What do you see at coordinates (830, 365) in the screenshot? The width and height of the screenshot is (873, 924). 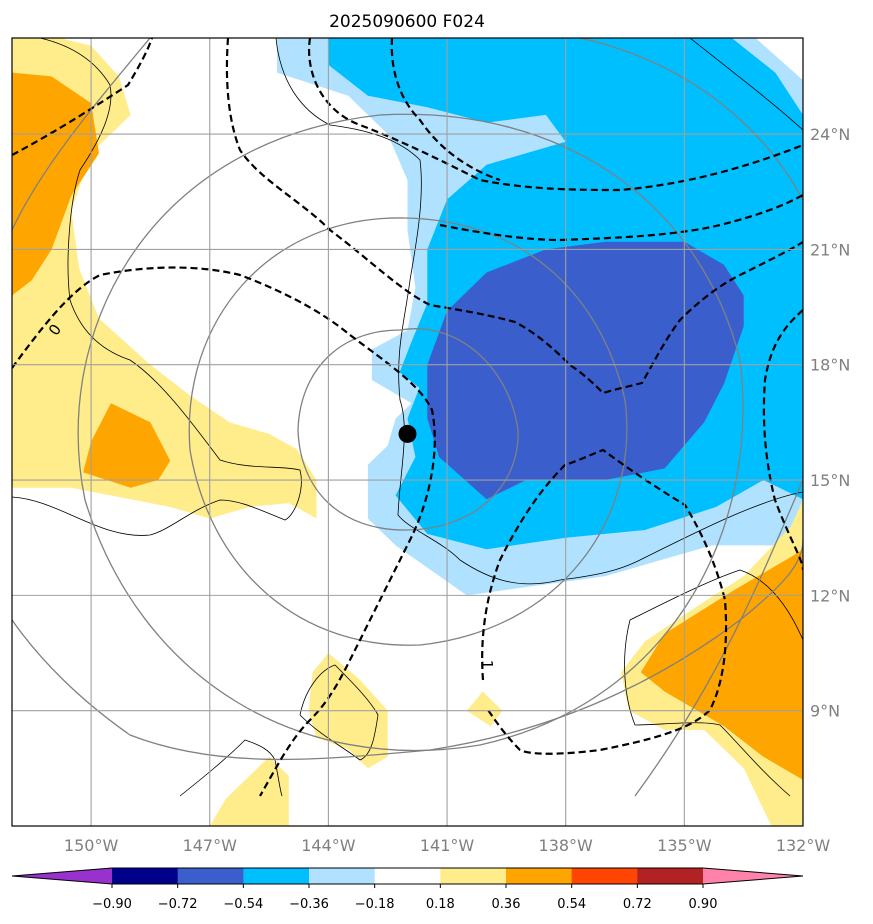 I see `y-tick-label: 18°N` at bounding box center [830, 365].